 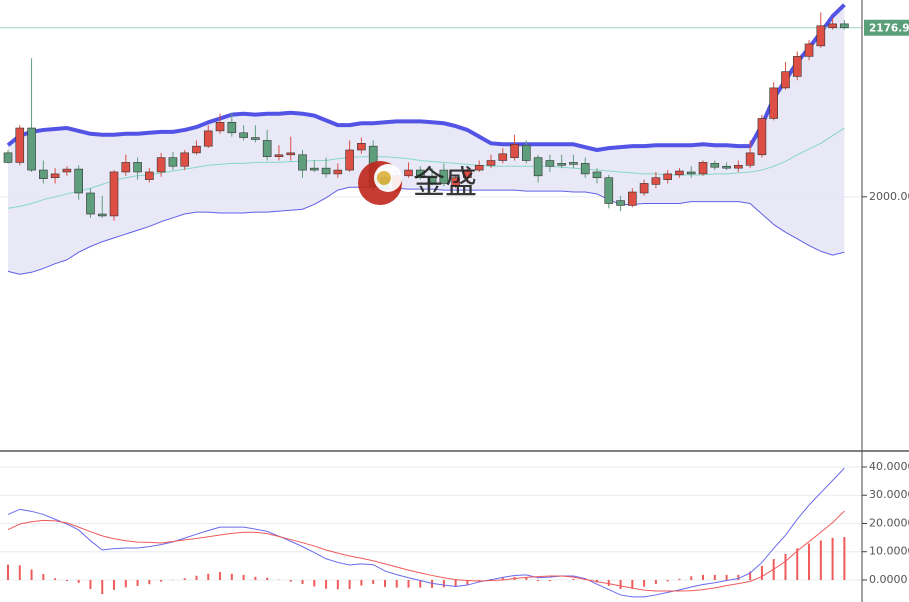 I want to click on watermark-text: 金盛, so click(x=445, y=182).